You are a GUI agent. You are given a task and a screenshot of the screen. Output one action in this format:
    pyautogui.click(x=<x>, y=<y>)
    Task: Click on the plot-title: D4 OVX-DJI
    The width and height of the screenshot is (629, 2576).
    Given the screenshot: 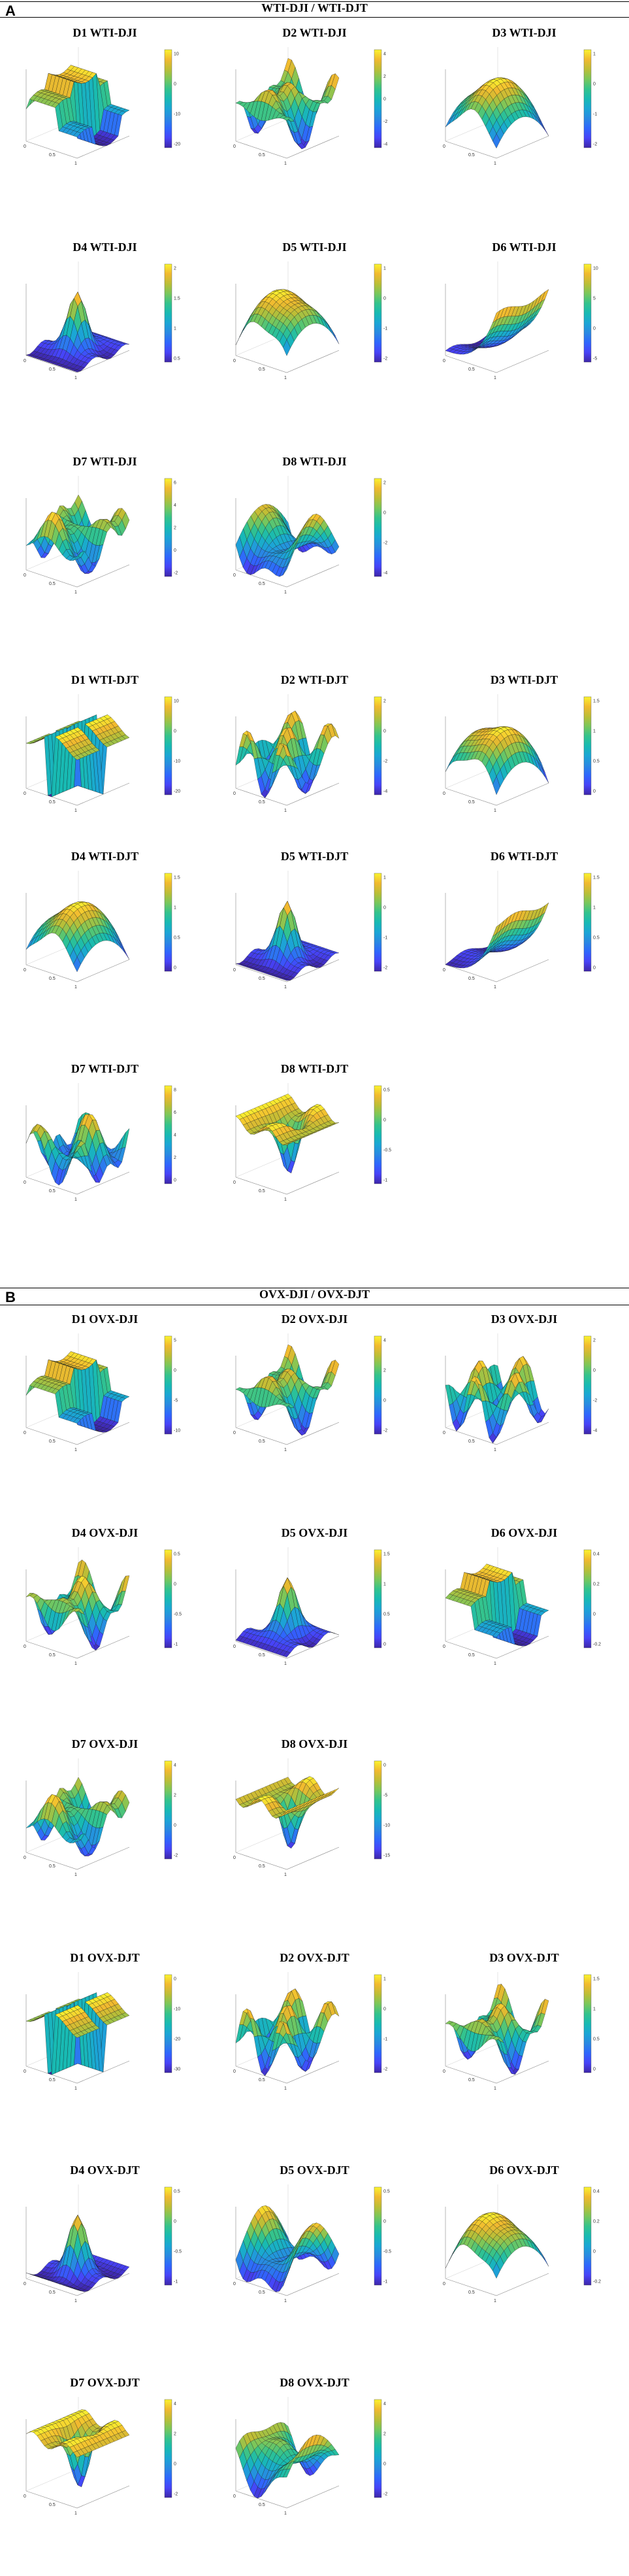 What is the action you would take?
    pyautogui.click(x=104, y=1532)
    